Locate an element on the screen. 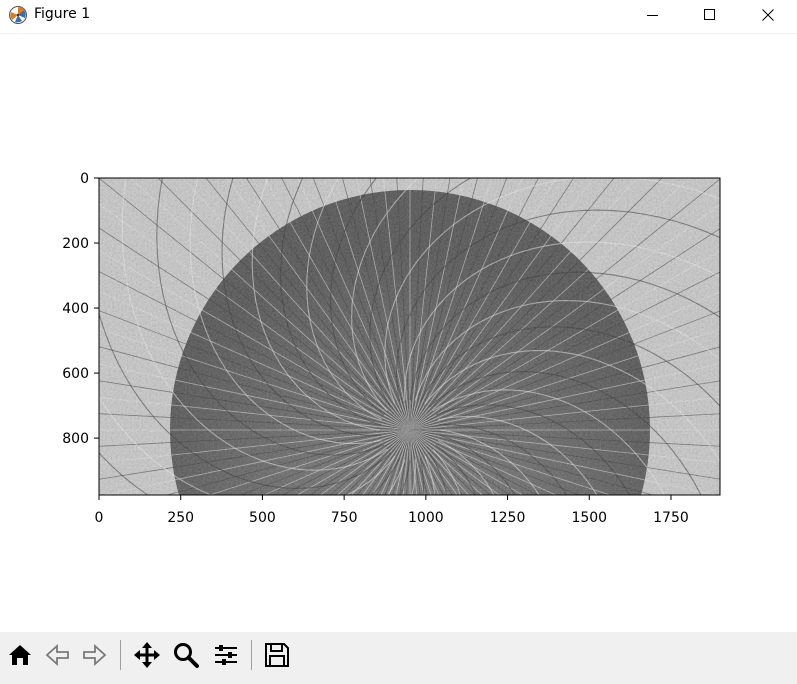 This screenshot has height=684, width=797. configure-subplots-button is located at coordinates (226, 655).